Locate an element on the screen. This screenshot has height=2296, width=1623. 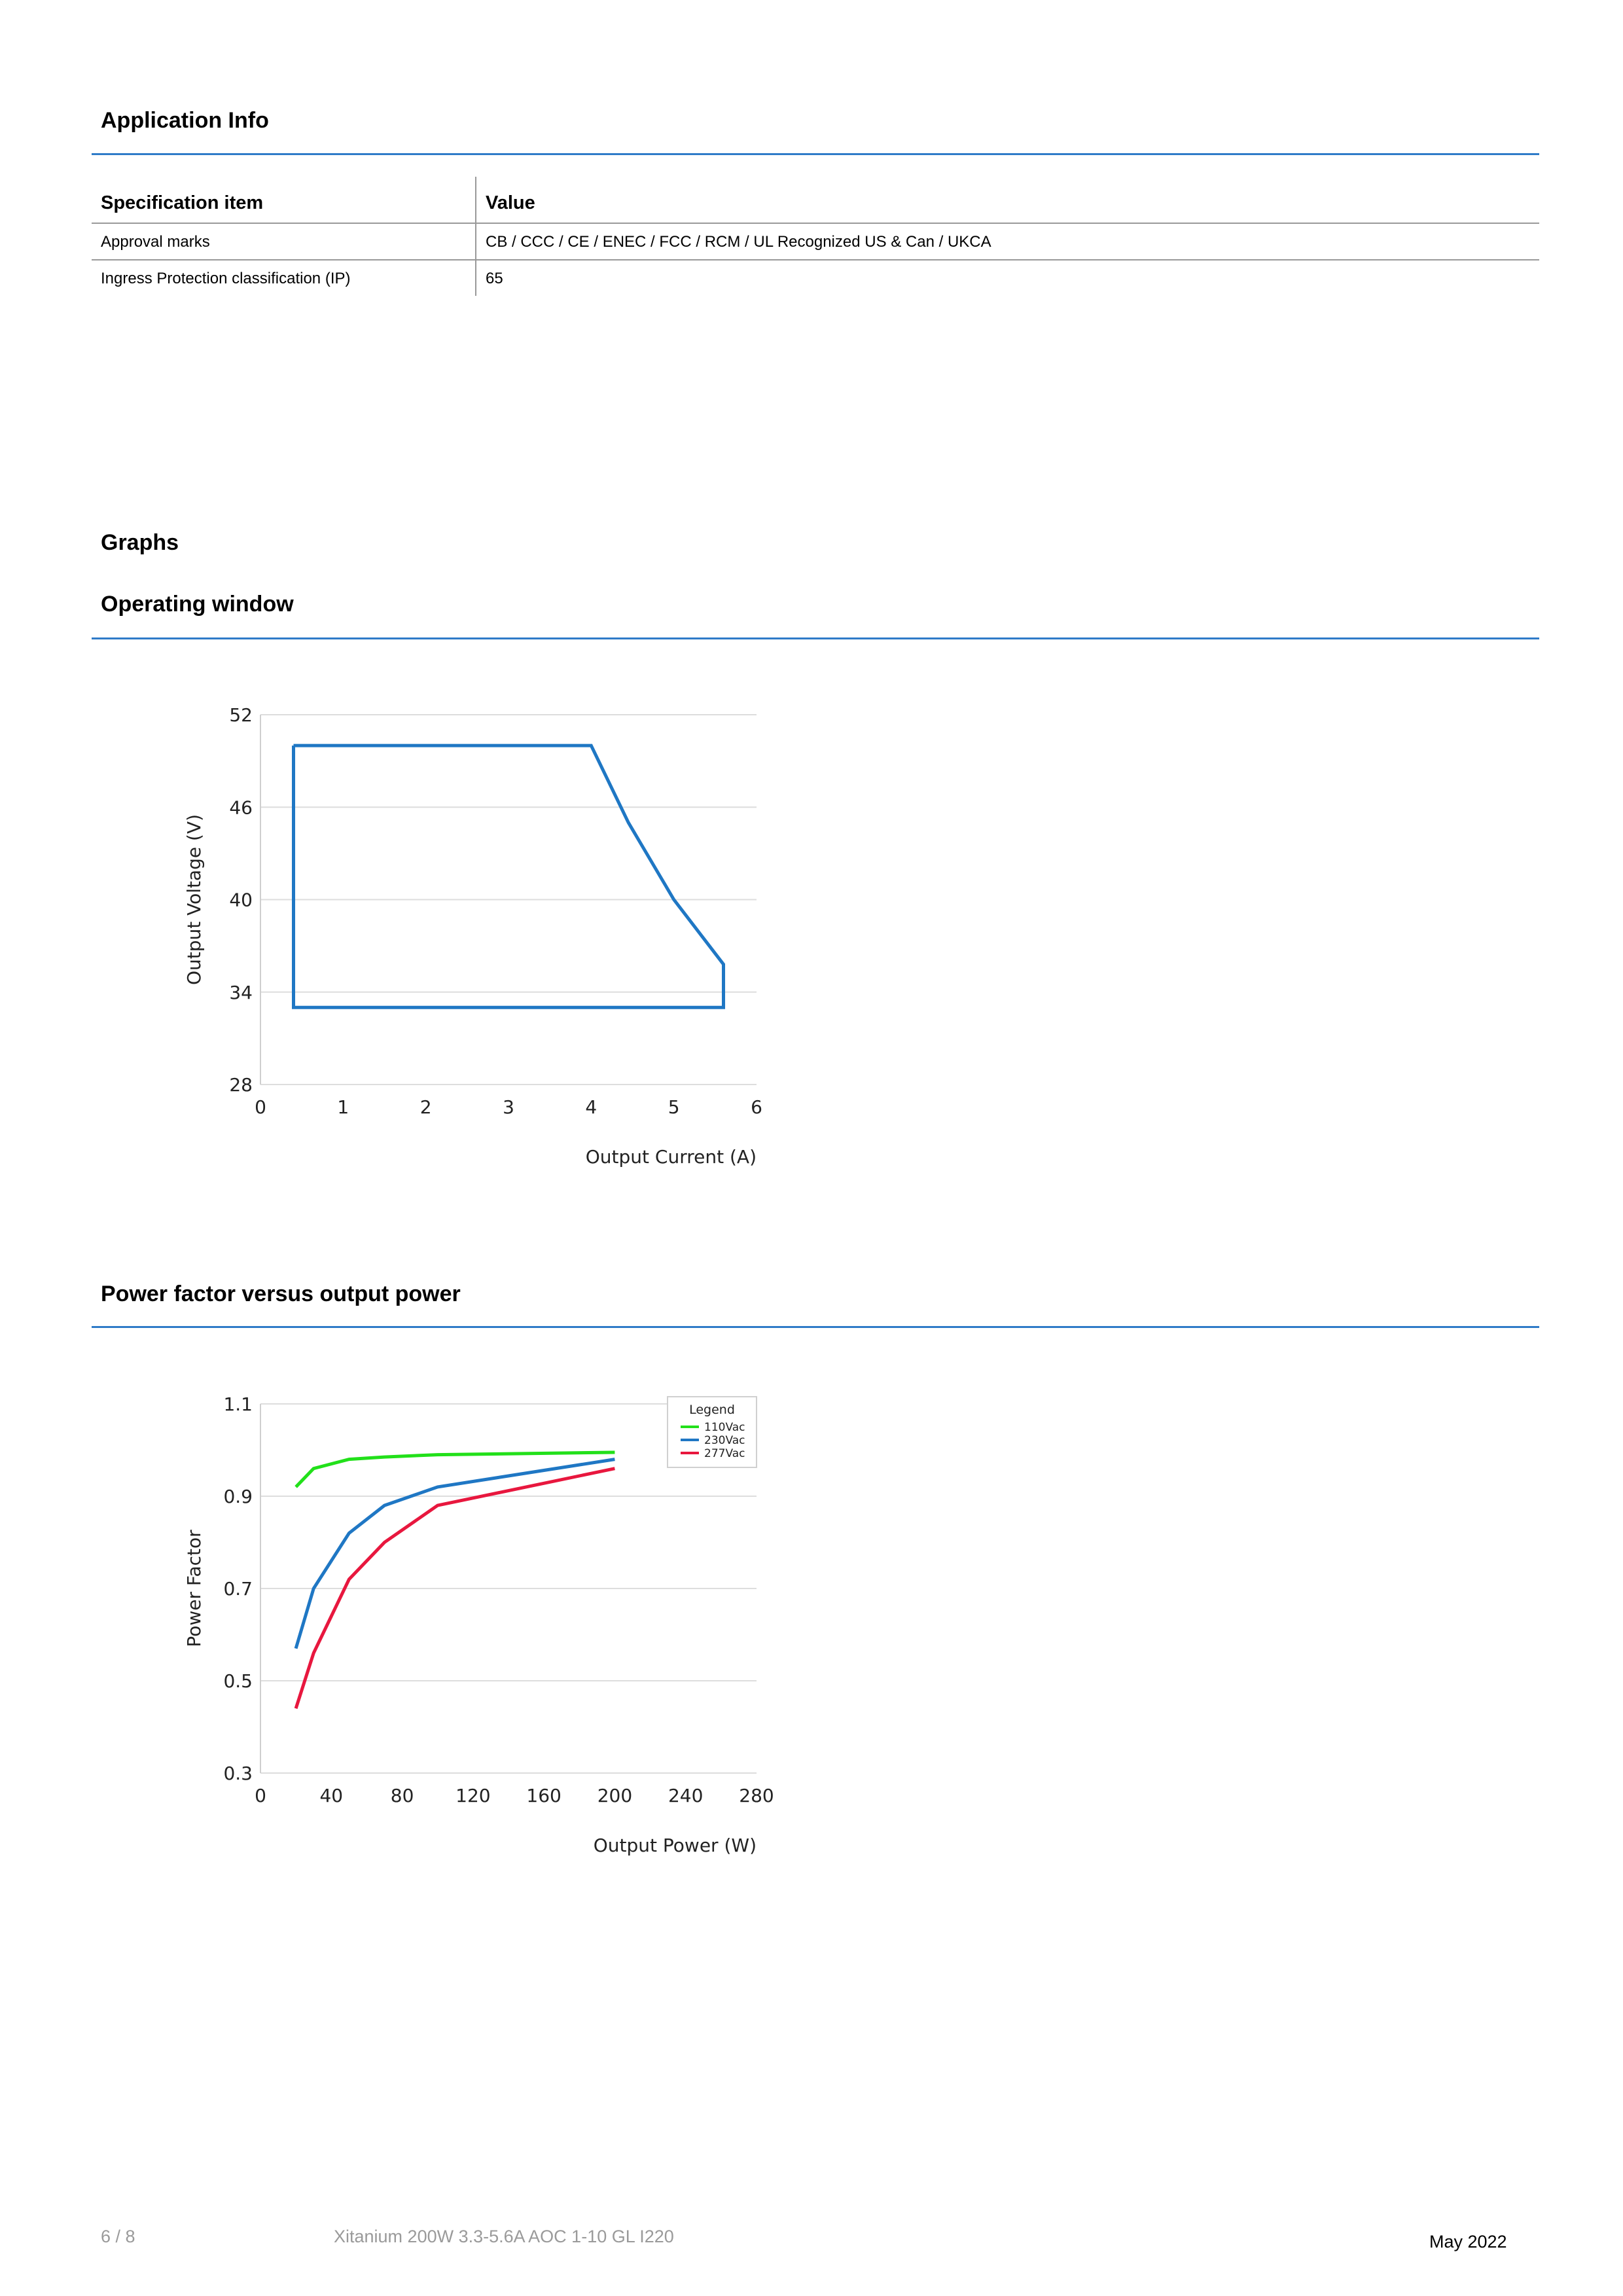
x-tick-label: 3 is located at coordinates (508, 1107).